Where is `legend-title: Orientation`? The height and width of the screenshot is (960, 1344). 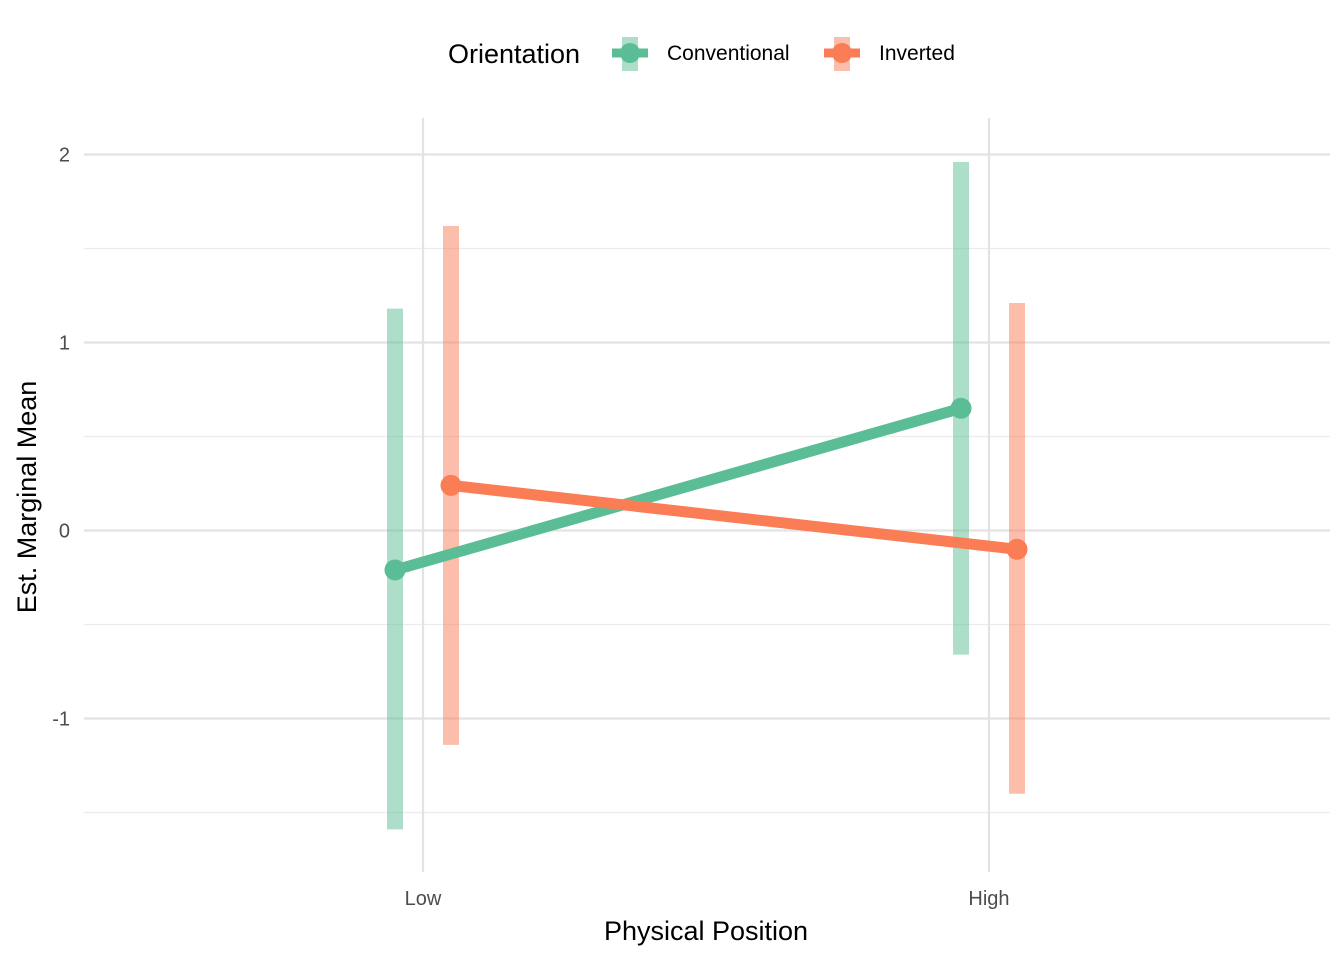
legend-title: Orientation is located at coordinates (514, 54).